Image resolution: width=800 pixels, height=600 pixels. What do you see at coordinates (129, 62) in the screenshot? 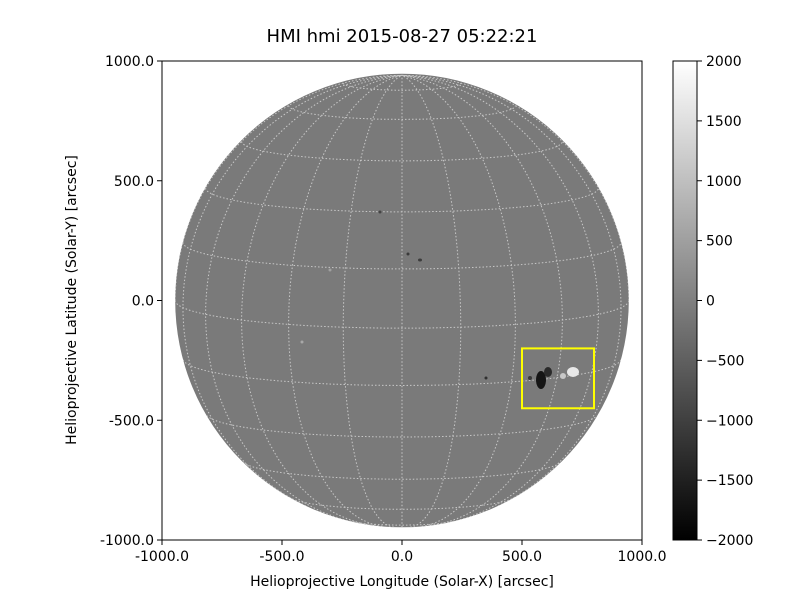
I see `y-tick-label: 1000.0` at bounding box center [129, 62].